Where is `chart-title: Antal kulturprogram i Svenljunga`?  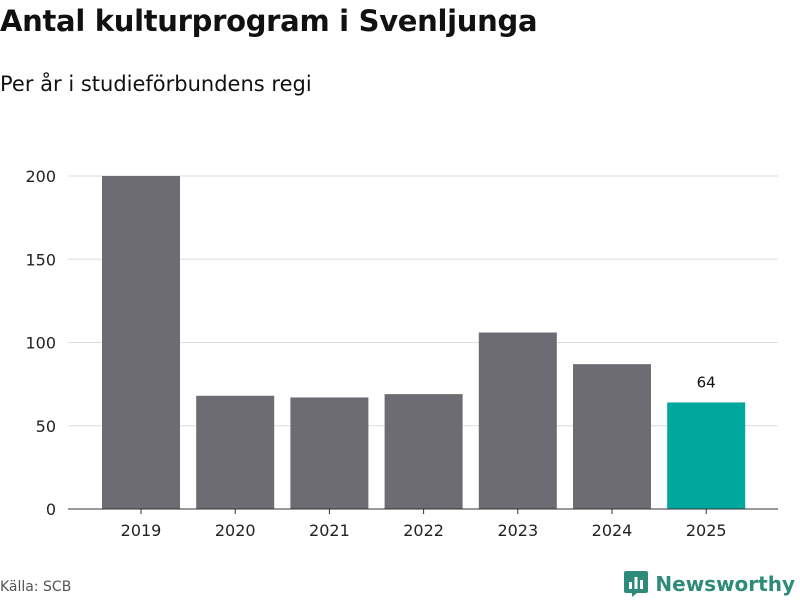
chart-title: Antal kulturprogram i Svenljunga is located at coordinates (269, 21).